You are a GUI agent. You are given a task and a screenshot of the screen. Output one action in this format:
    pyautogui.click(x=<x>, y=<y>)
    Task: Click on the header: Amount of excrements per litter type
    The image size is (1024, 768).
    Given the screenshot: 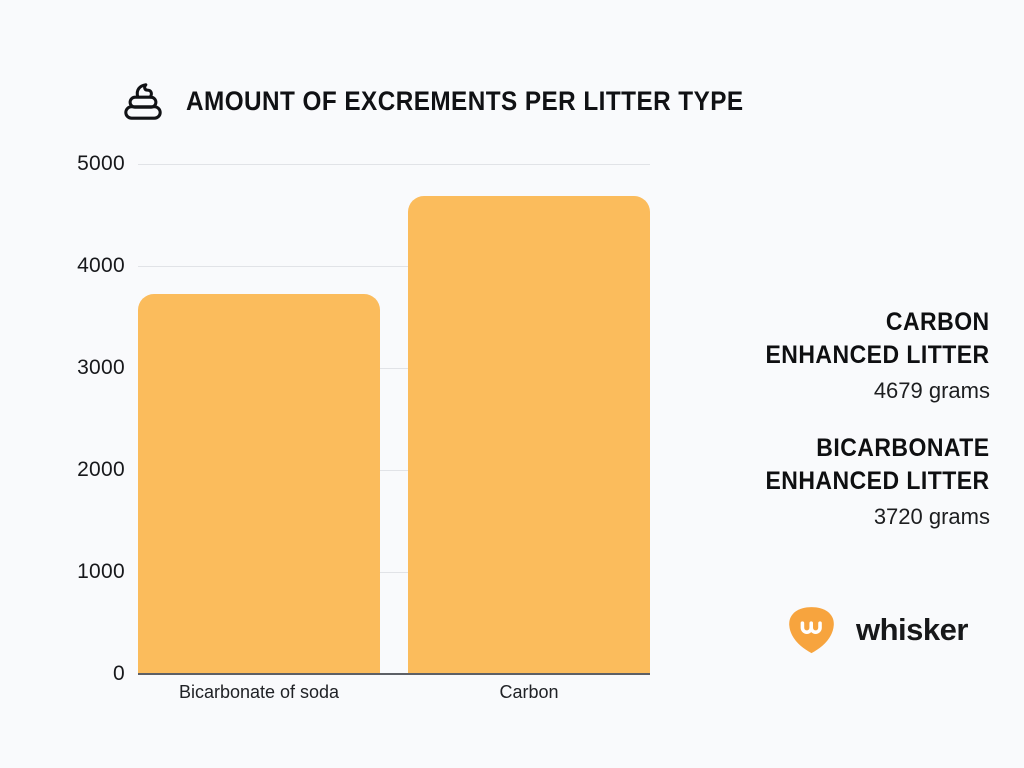 What is the action you would take?
    pyautogui.click(x=464, y=101)
    